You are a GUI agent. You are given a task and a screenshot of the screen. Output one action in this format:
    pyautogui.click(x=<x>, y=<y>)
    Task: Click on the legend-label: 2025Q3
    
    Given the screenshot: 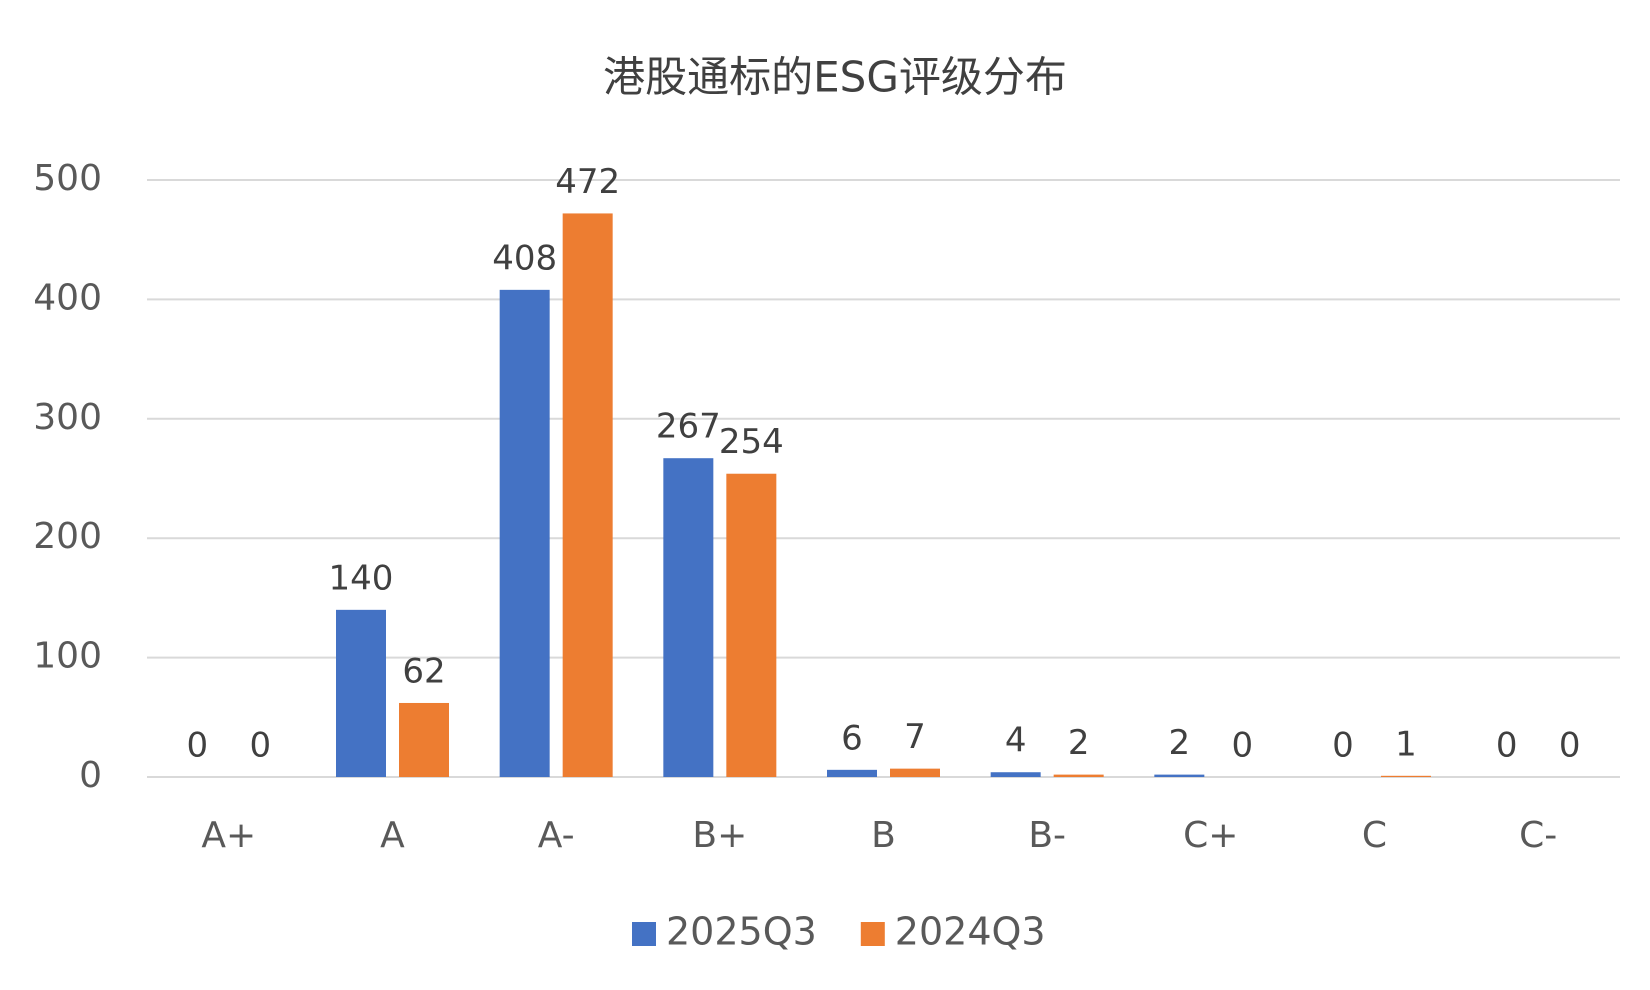 What is the action you would take?
    pyautogui.click(x=741, y=932)
    